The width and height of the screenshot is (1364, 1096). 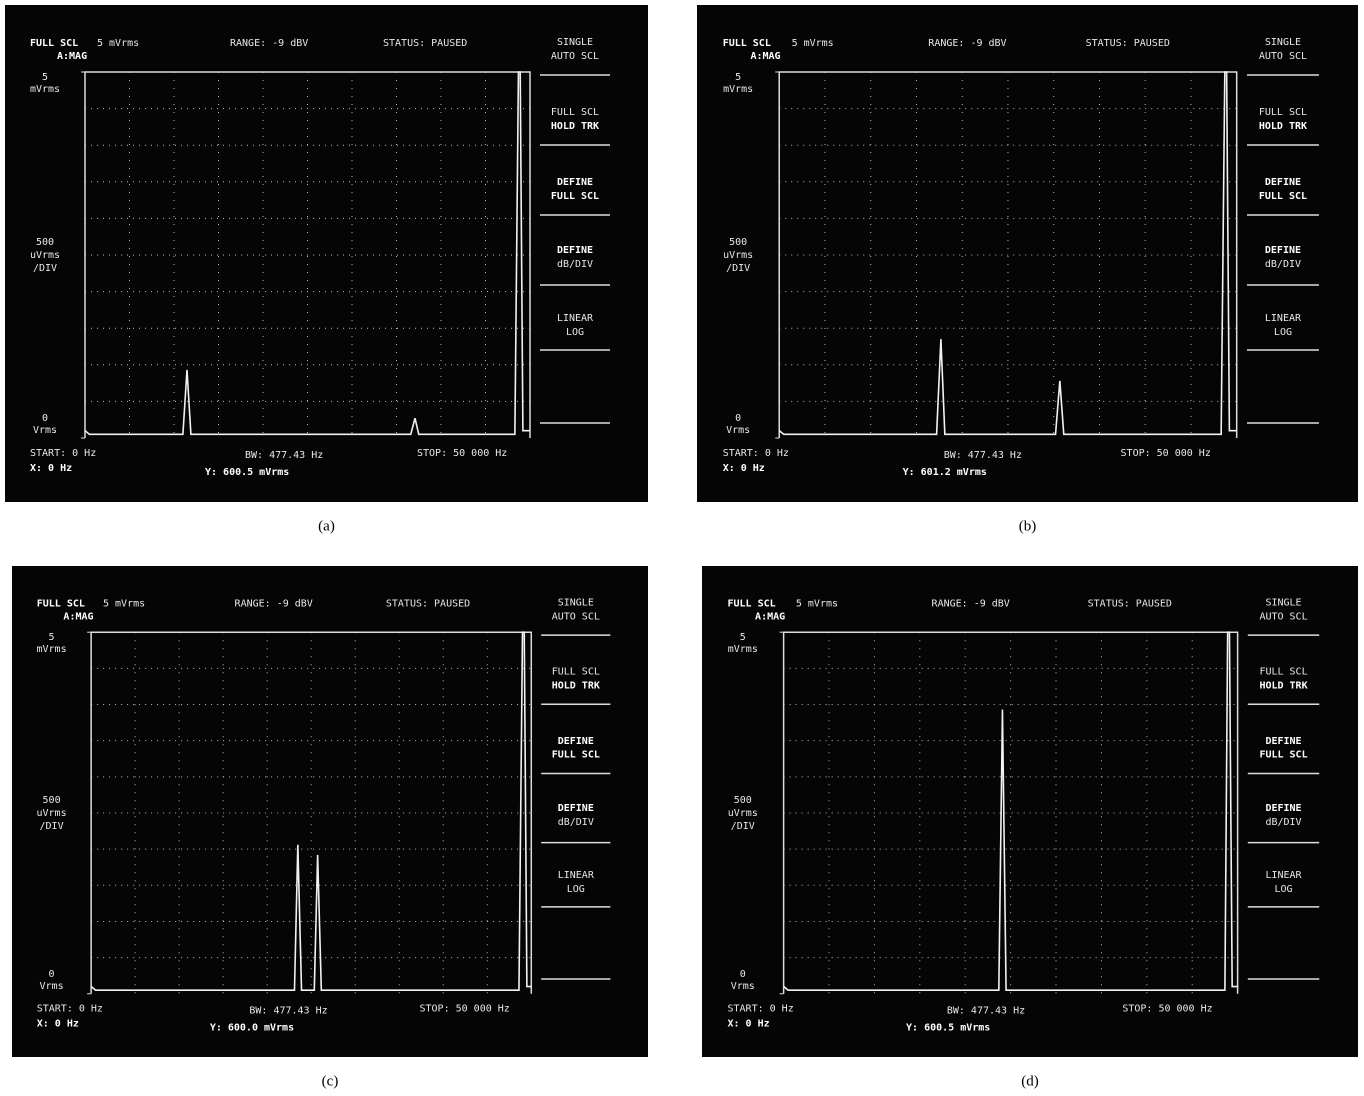 What do you see at coordinates (330, 1081) in the screenshot?
I see `caption: (c)` at bounding box center [330, 1081].